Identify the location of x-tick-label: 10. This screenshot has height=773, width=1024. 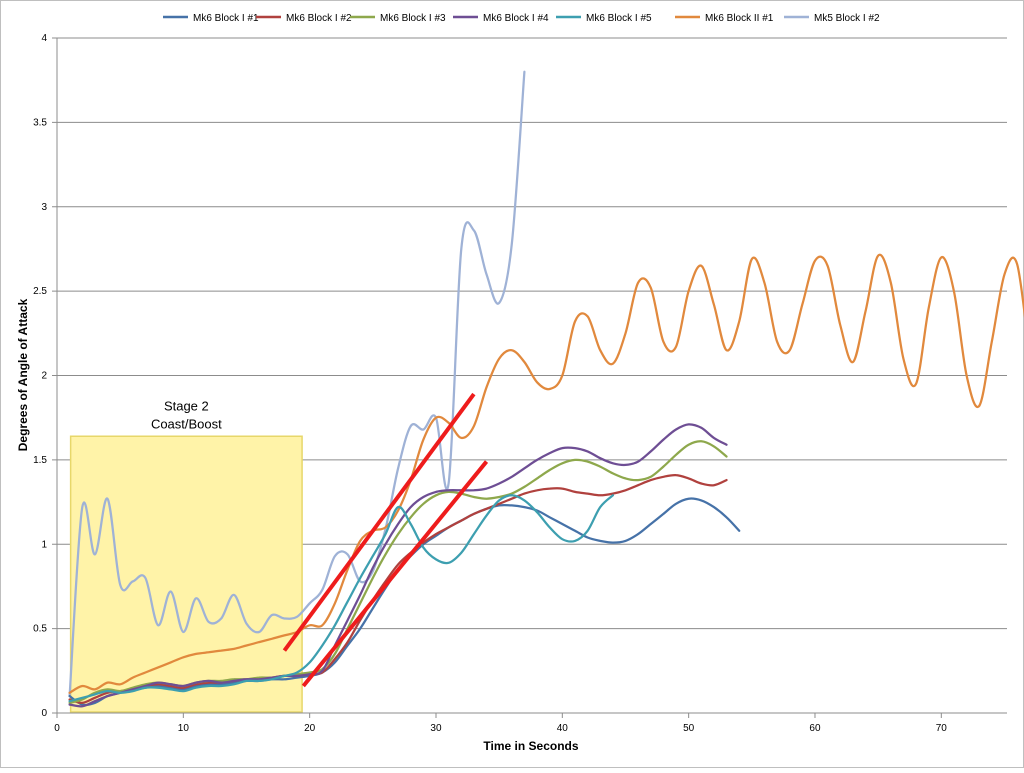
(184, 728).